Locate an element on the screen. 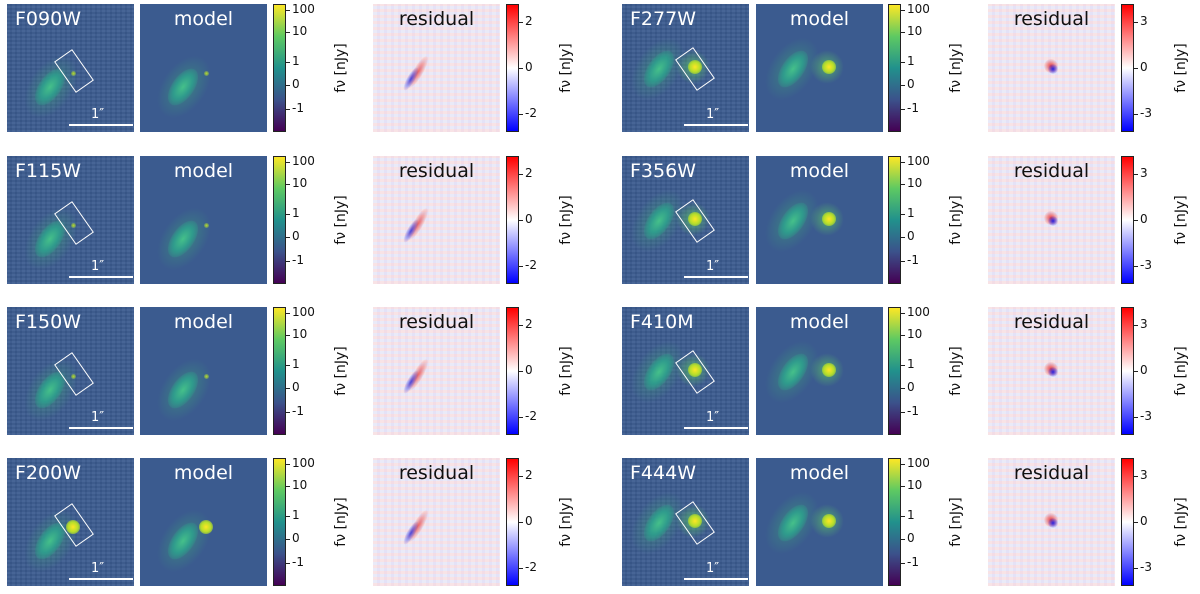 The height and width of the screenshot is (594, 1200). data-panel: F277W 1″ is located at coordinates (685, 68).